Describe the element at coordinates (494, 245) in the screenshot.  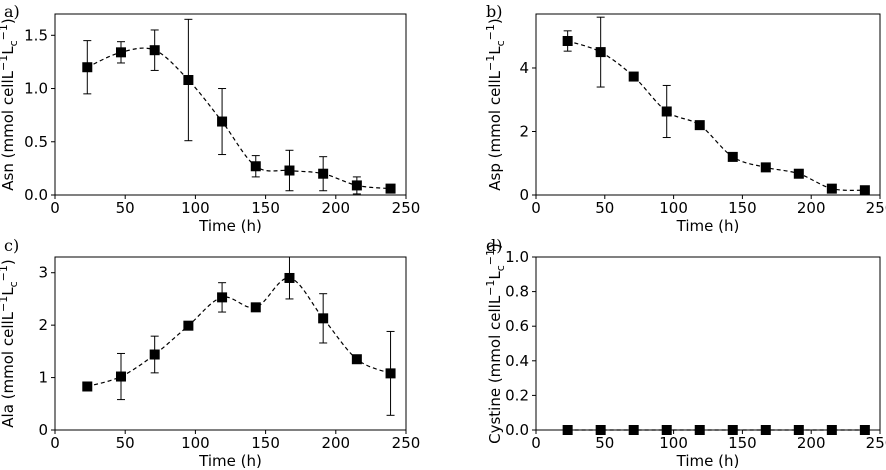
I see `panel-label: d)` at that location.